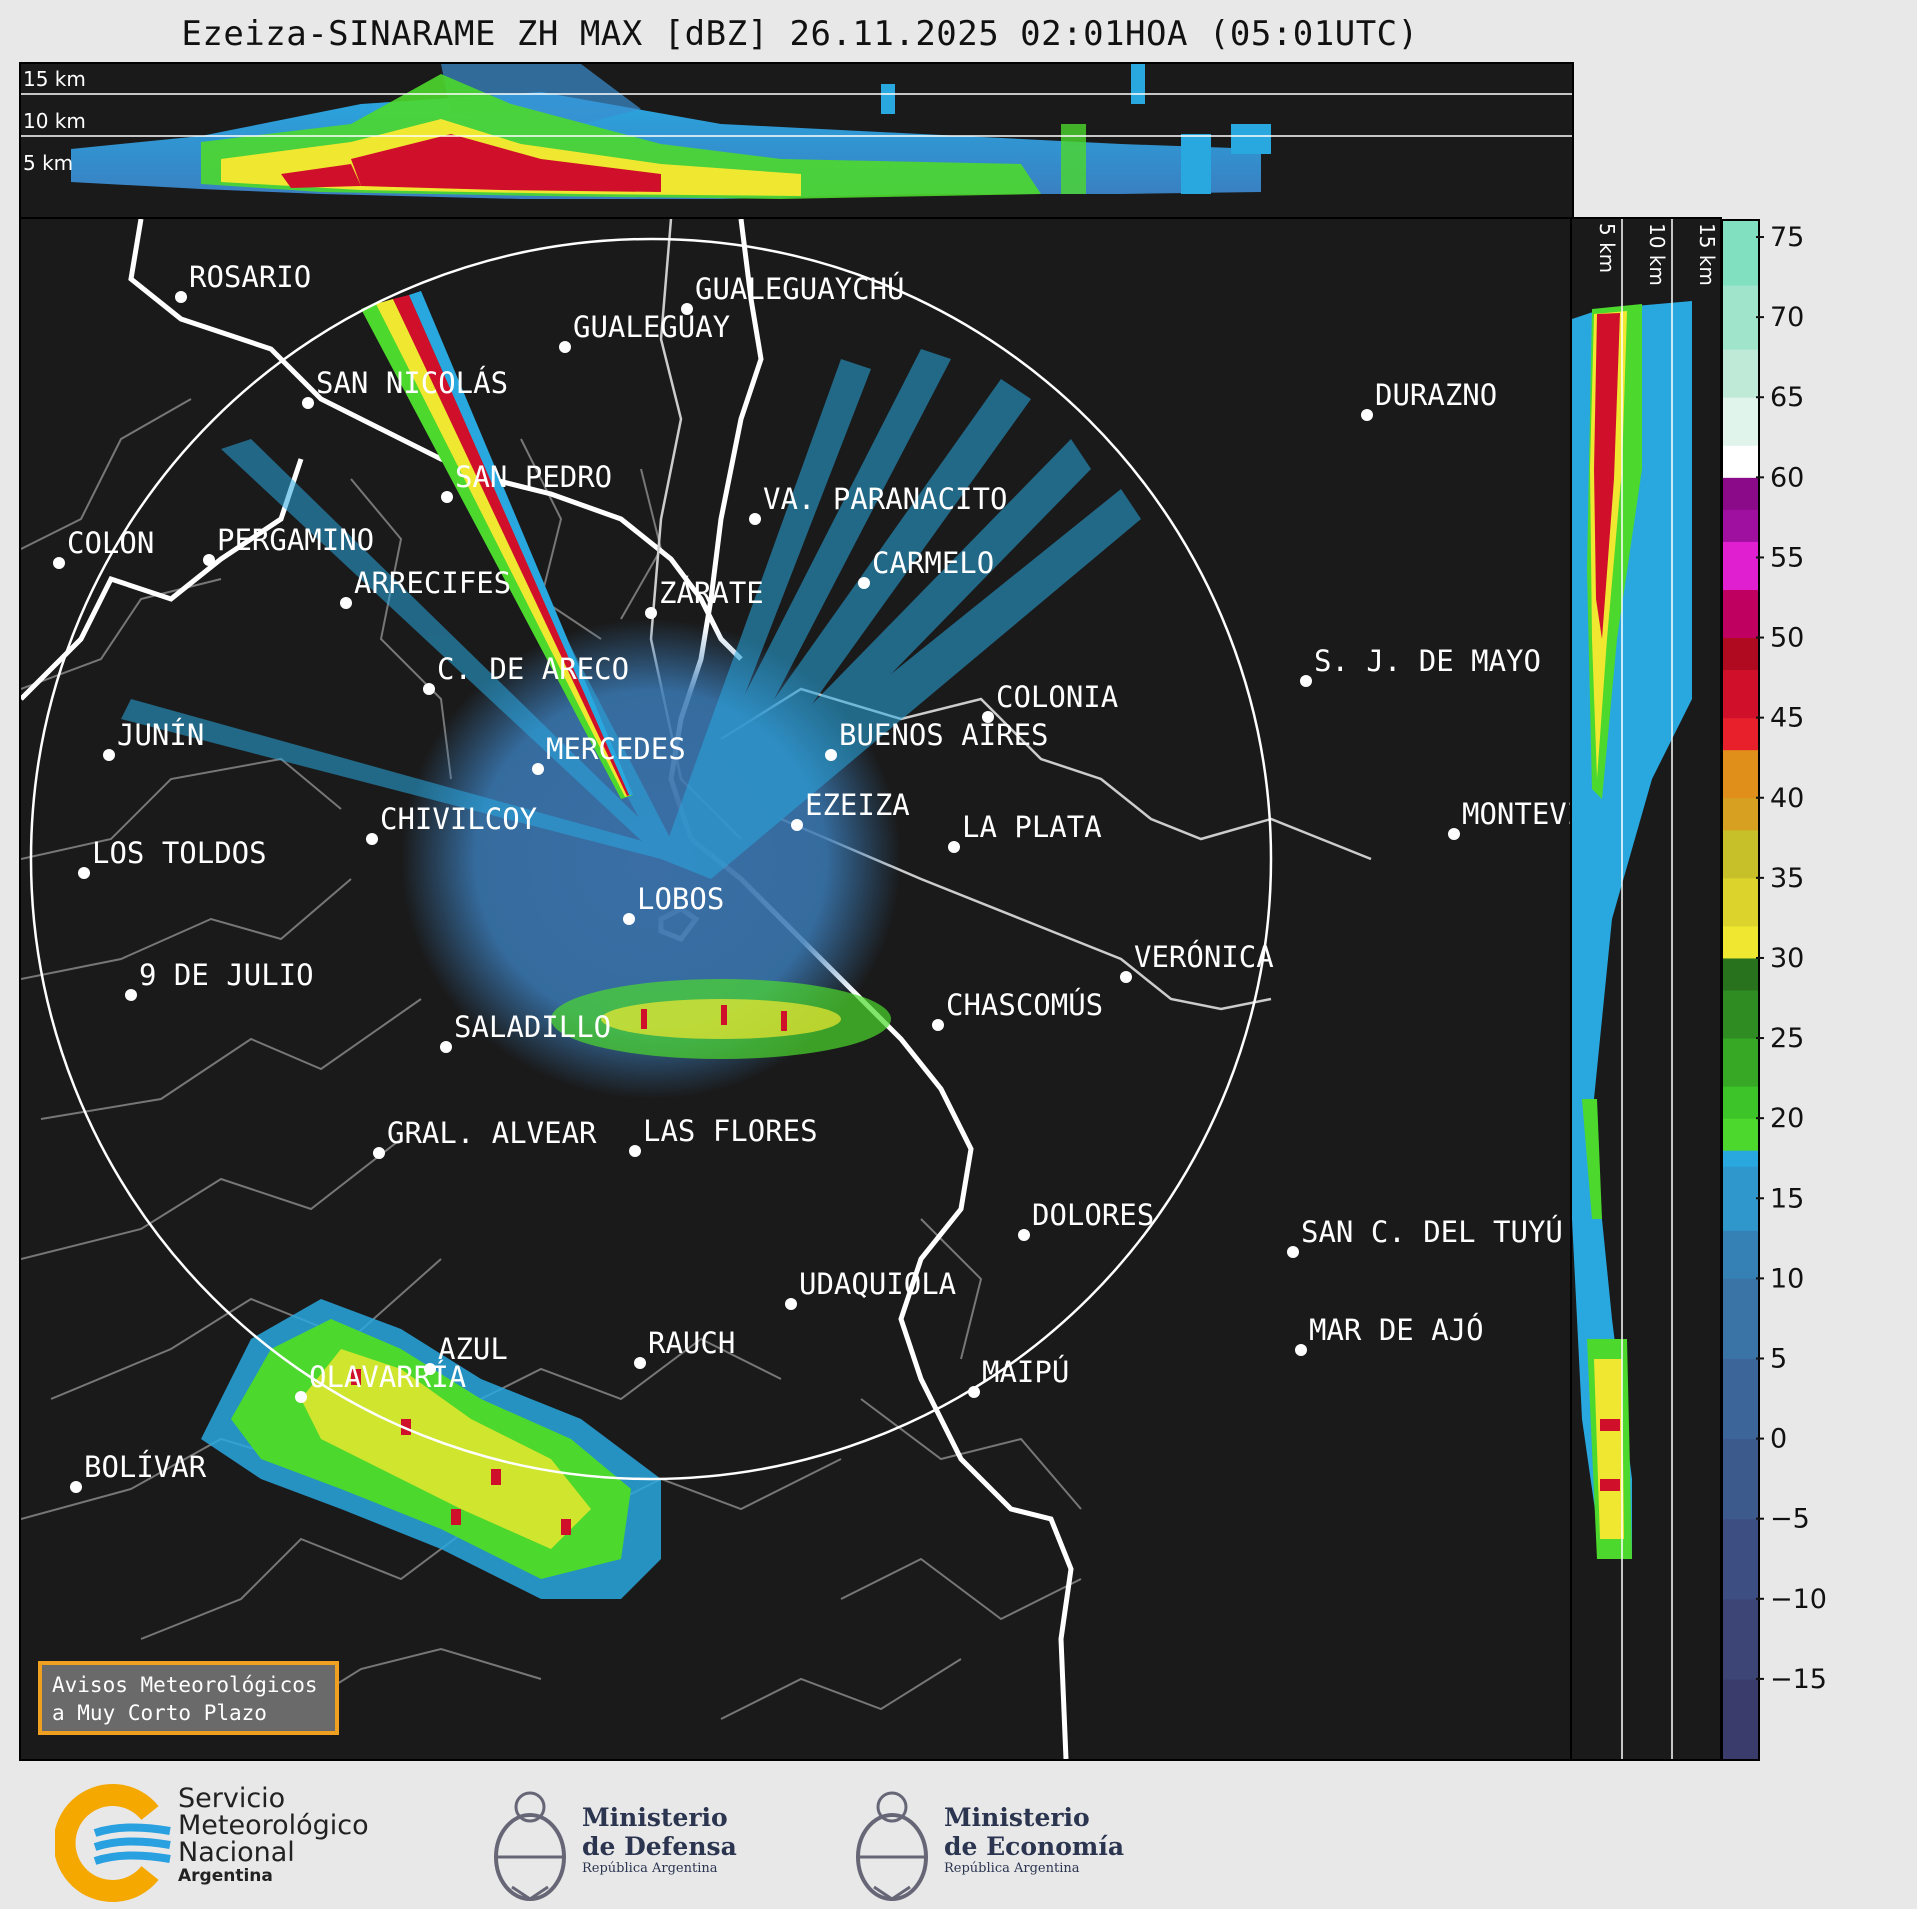 The height and width of the screenshot is (1909, 1917). I want to click on city-label: SALADILLO, so click(532, 1027).